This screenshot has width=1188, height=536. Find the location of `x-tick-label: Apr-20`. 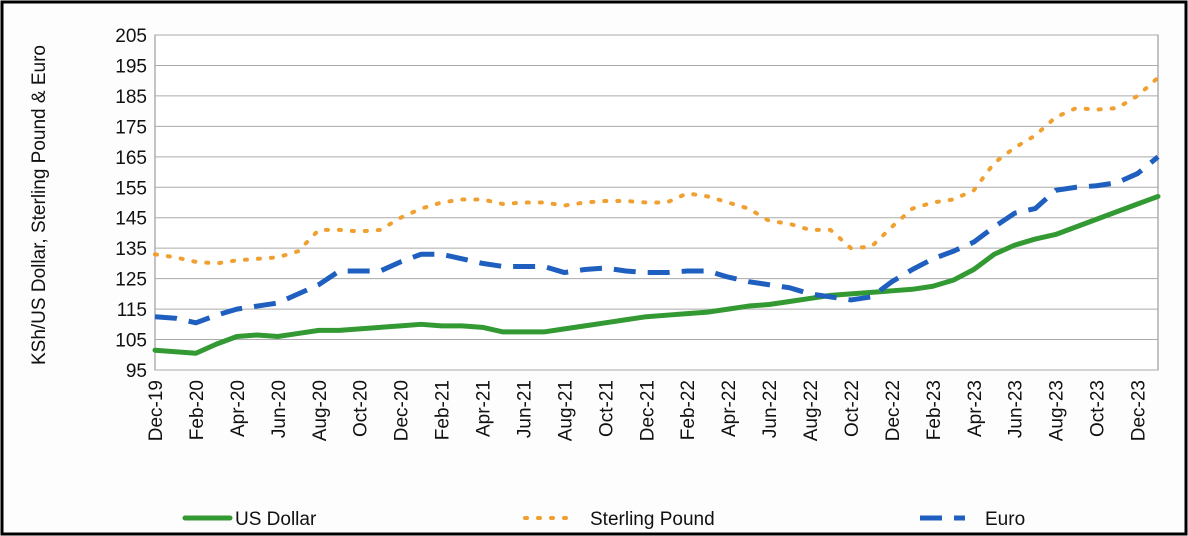

x-tick-label: Apr-20 is located at coordinates (238, 408).